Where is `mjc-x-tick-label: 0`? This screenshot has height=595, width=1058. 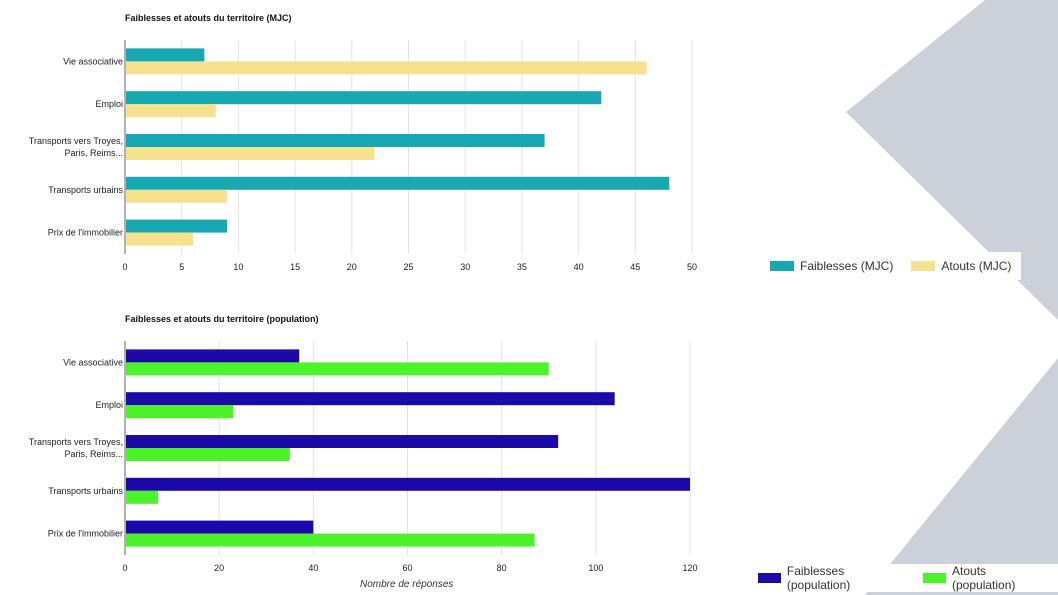
mjc-x-tick-label: 0 is located at coordinates (124, 267).